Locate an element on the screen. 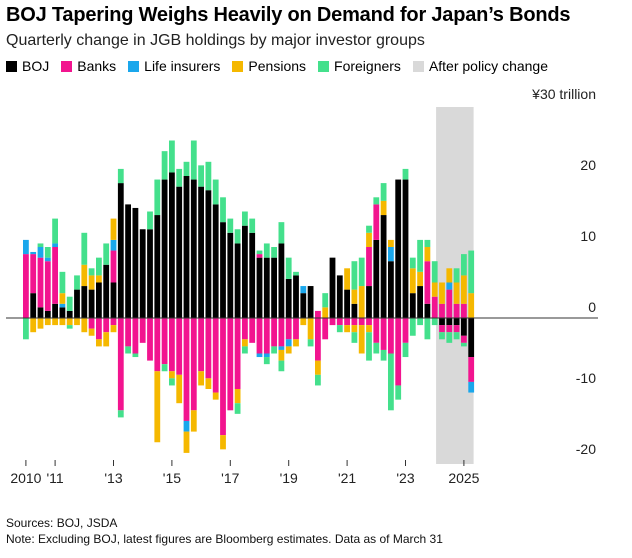 Image resolution: width=632 pixels, height=558 pixels. bar-banks-neg-q57 is located at coordinates (442, 329).